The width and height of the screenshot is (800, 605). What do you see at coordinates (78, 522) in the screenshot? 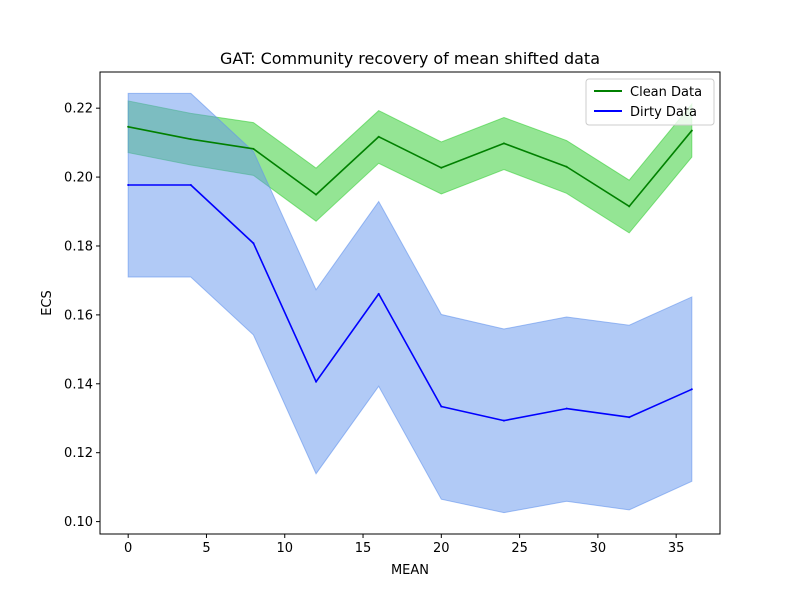
I see `y-tick-label: 0.10` at bounding box center [78, 522].